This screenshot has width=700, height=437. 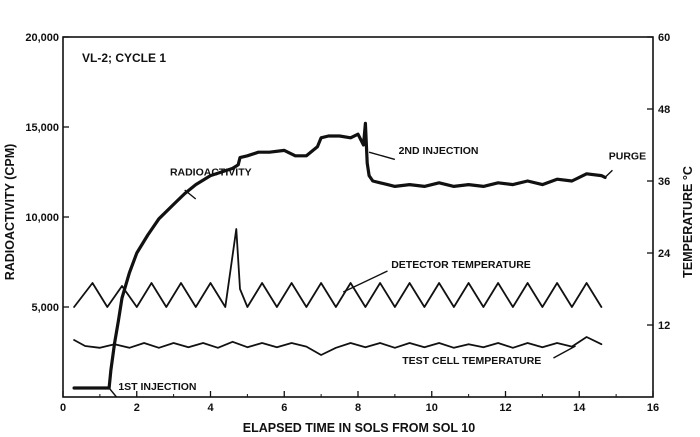 I want to click on y-left-tick-label: 5,000, so click(x=45, y=308).